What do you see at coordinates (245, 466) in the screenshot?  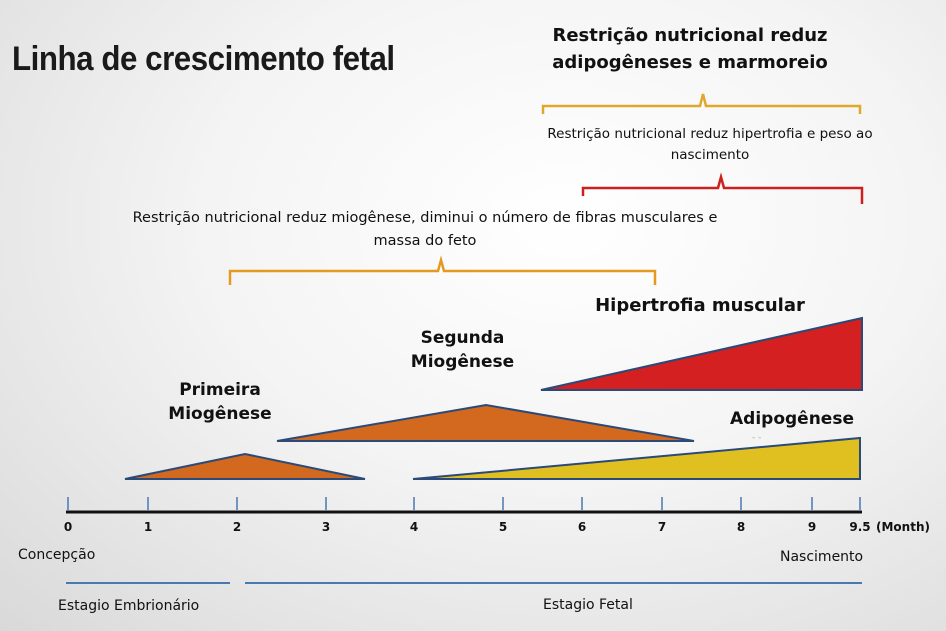 I see `shape-primeira-miogenese` at bounding box center [245, 466].